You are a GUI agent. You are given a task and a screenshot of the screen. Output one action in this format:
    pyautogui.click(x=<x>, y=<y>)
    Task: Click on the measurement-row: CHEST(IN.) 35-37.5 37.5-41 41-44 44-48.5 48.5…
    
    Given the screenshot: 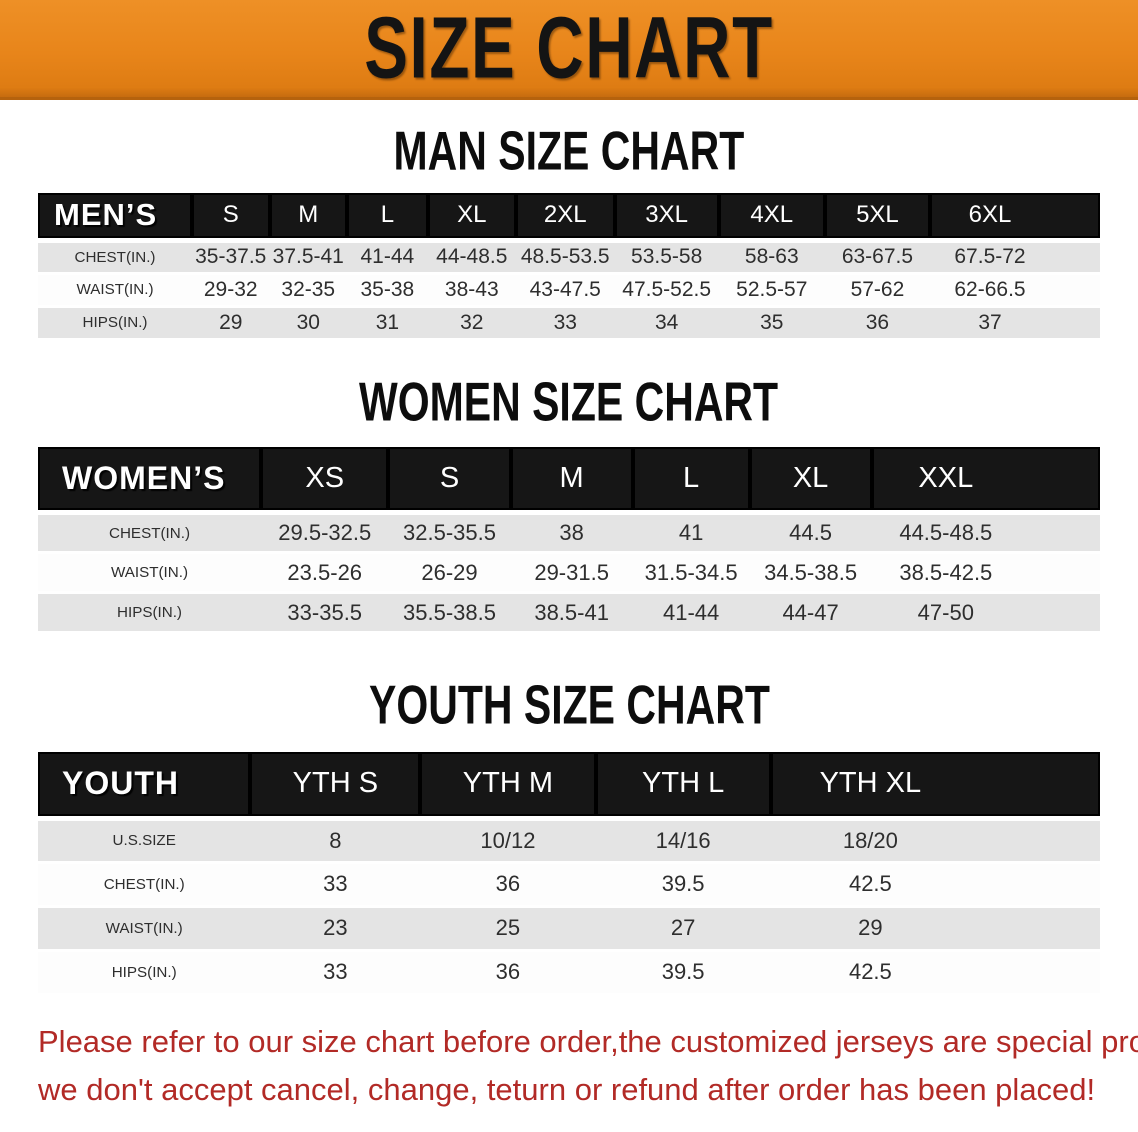 What is the action you would take?
    pyautogui.click(x=569, y=257)
    